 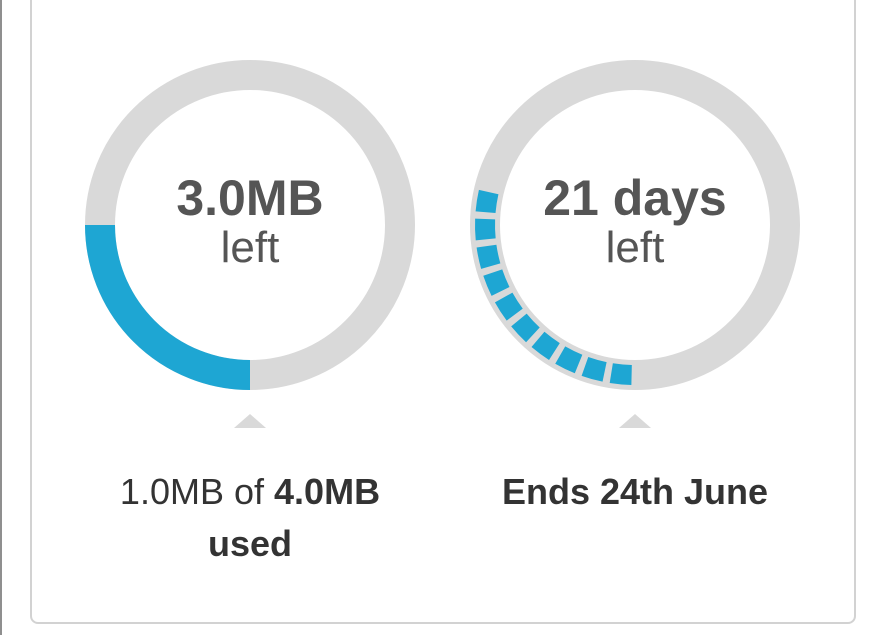 What do you see at coordinates (553, 287) in the screenshot?
I see `days-elapsed-segments` at bounding box center [553, 287].